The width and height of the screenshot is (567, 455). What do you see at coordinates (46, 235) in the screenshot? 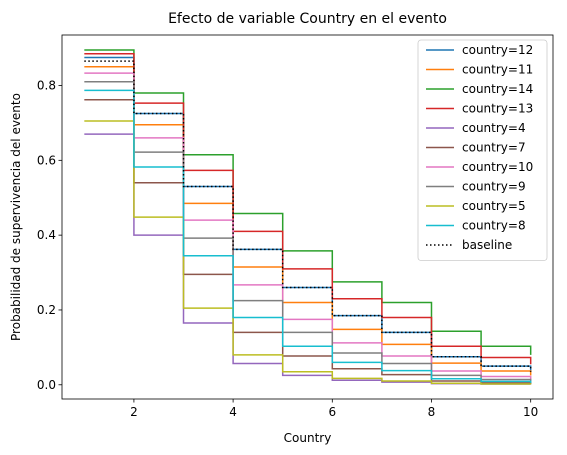
I see `y-tick-label: 0.4` at bounding box center [46, 235].